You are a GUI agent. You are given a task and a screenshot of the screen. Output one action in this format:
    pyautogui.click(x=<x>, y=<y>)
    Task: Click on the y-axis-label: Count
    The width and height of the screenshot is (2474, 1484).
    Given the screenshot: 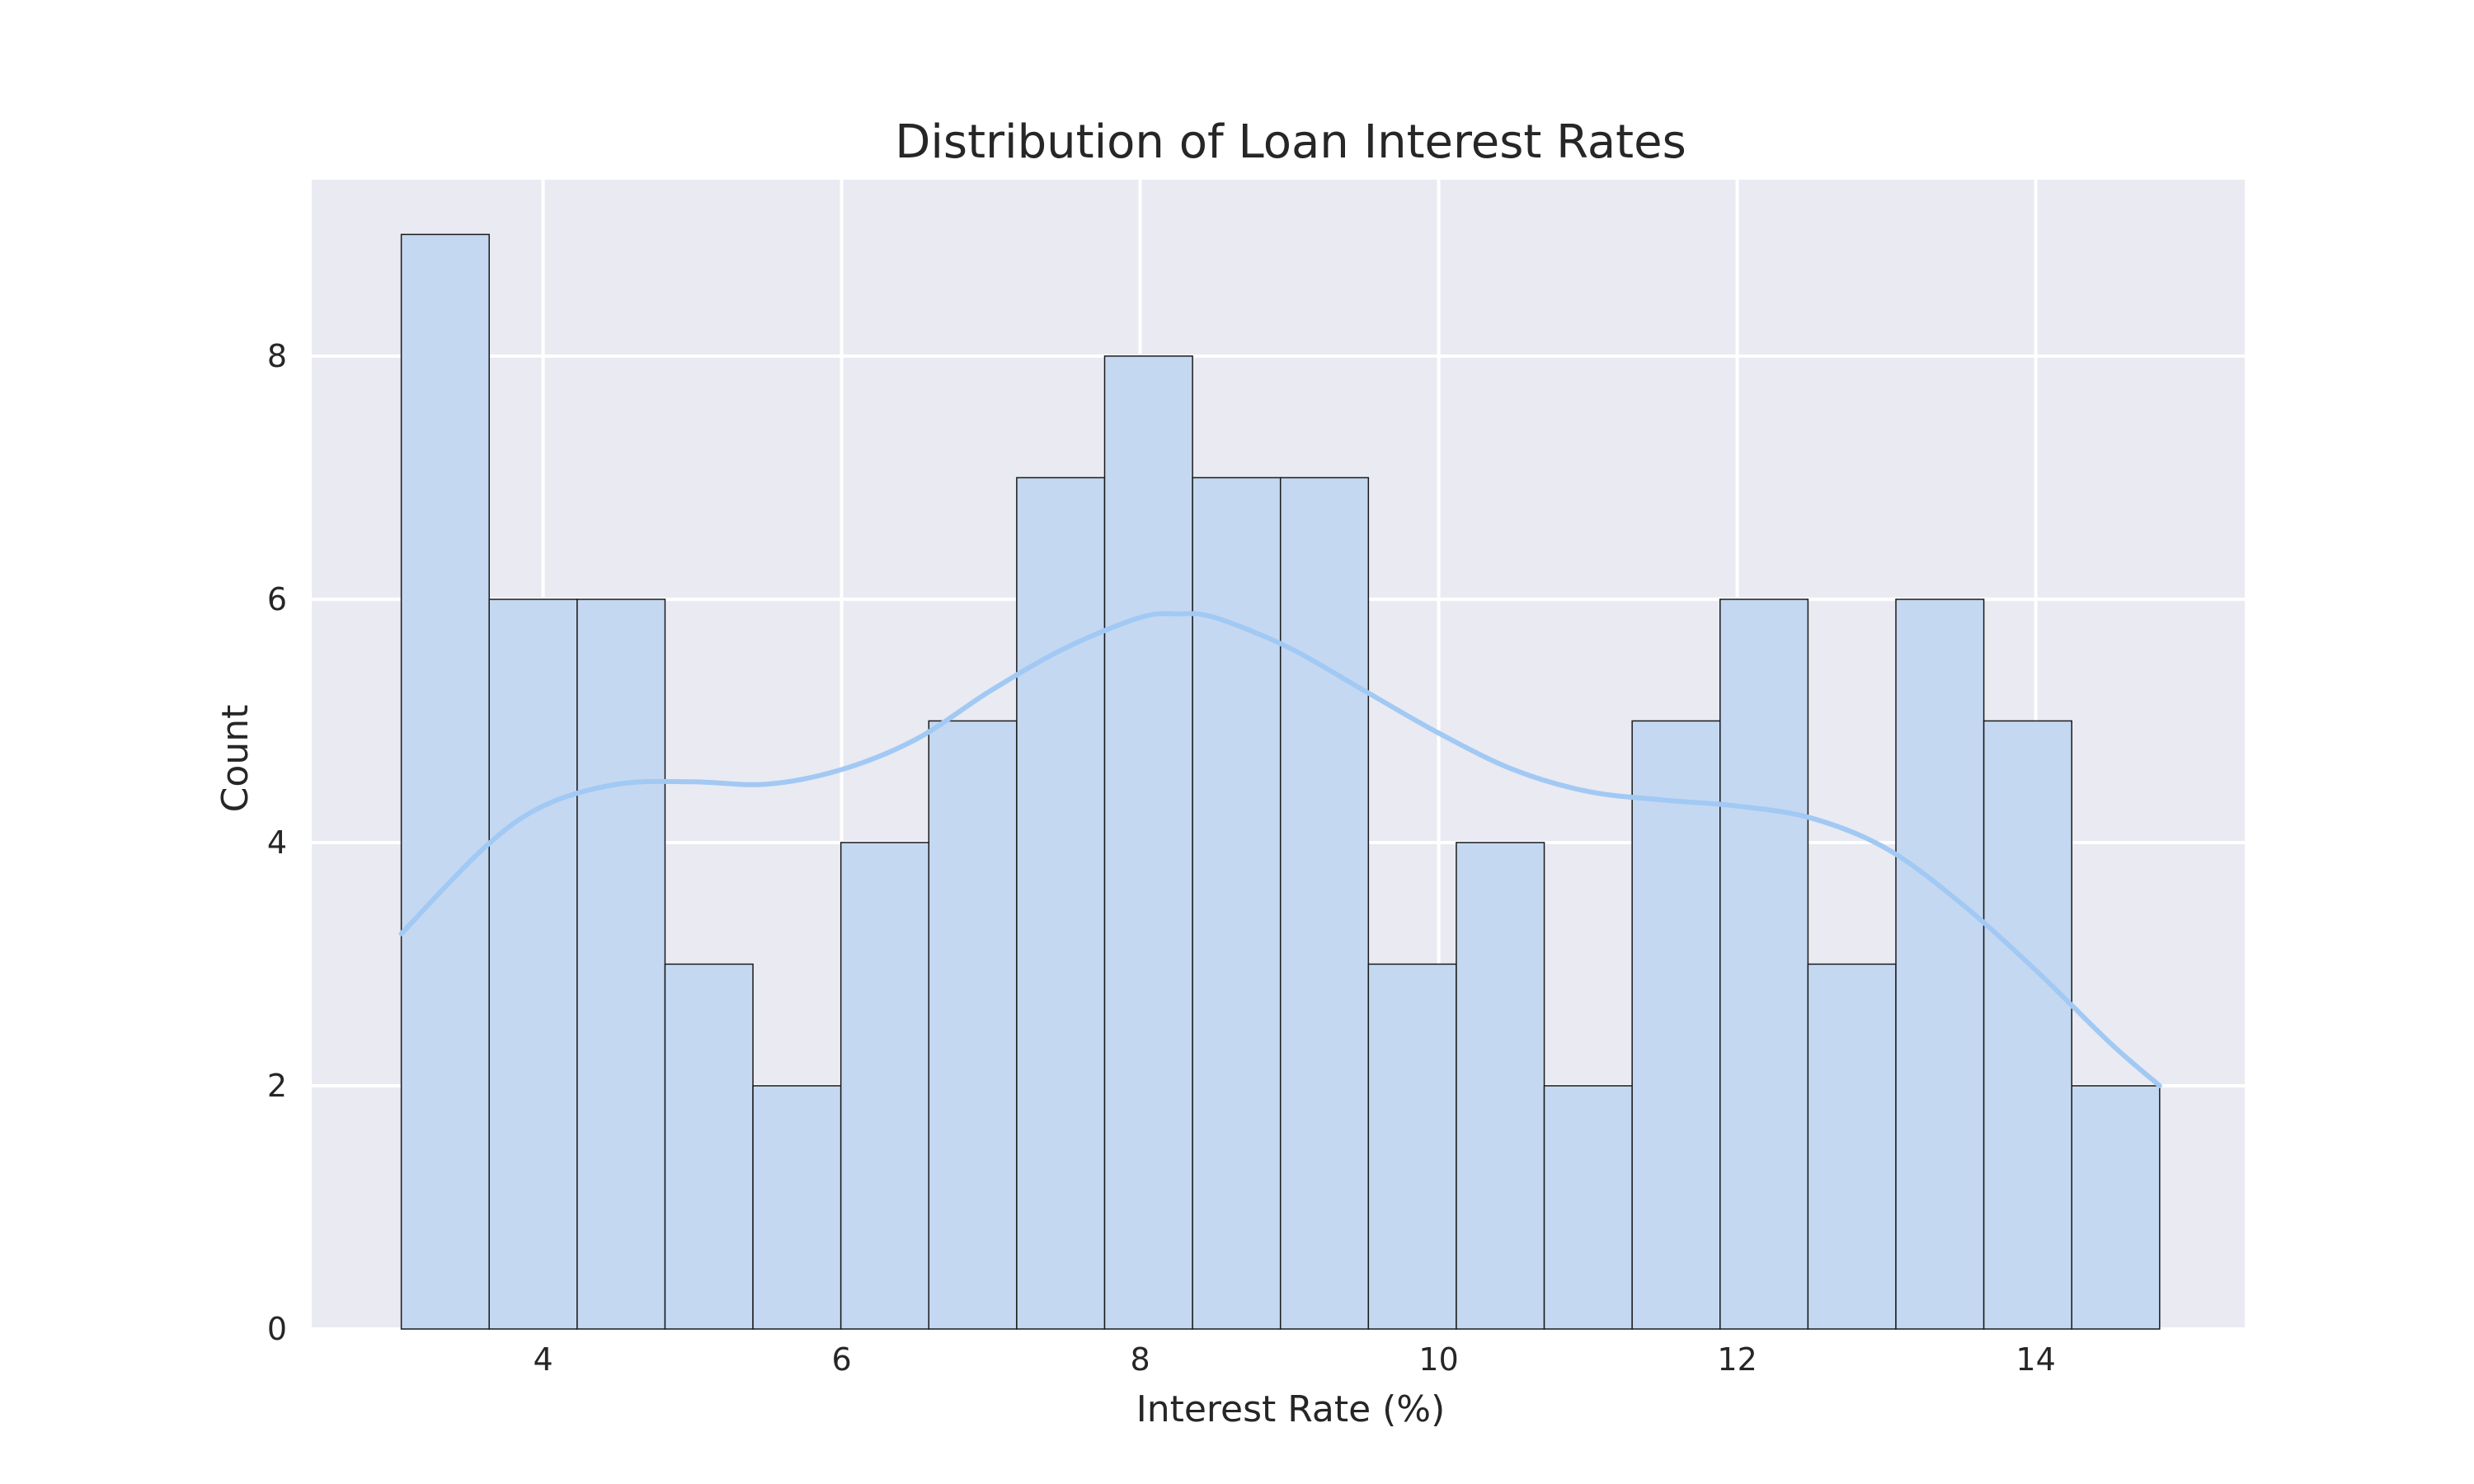 What is the action you would take?
    pyautogui.click(x=235, y=759)
    